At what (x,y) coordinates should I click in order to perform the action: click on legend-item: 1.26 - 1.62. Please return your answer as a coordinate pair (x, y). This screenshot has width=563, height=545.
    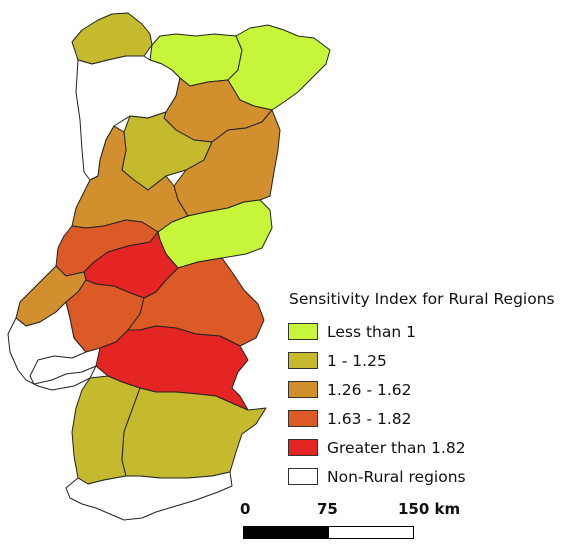
    Looking at the image, I should click on (424, 389).